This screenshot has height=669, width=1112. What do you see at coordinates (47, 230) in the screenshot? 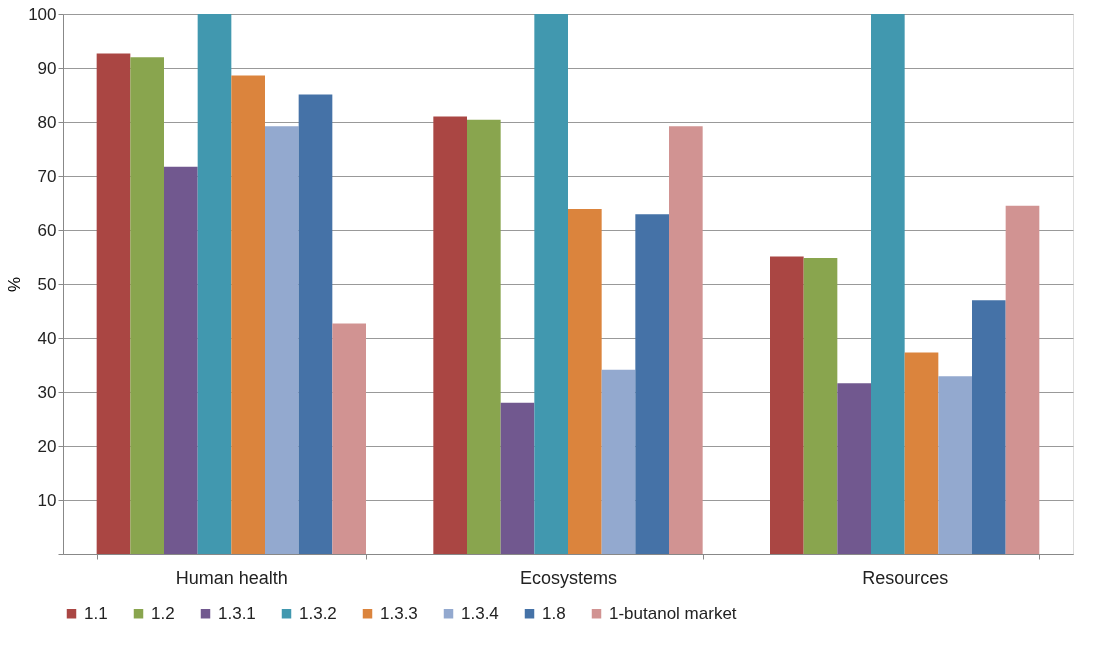
I see `y-tick-label: 60` at bounding box center [47, 230].